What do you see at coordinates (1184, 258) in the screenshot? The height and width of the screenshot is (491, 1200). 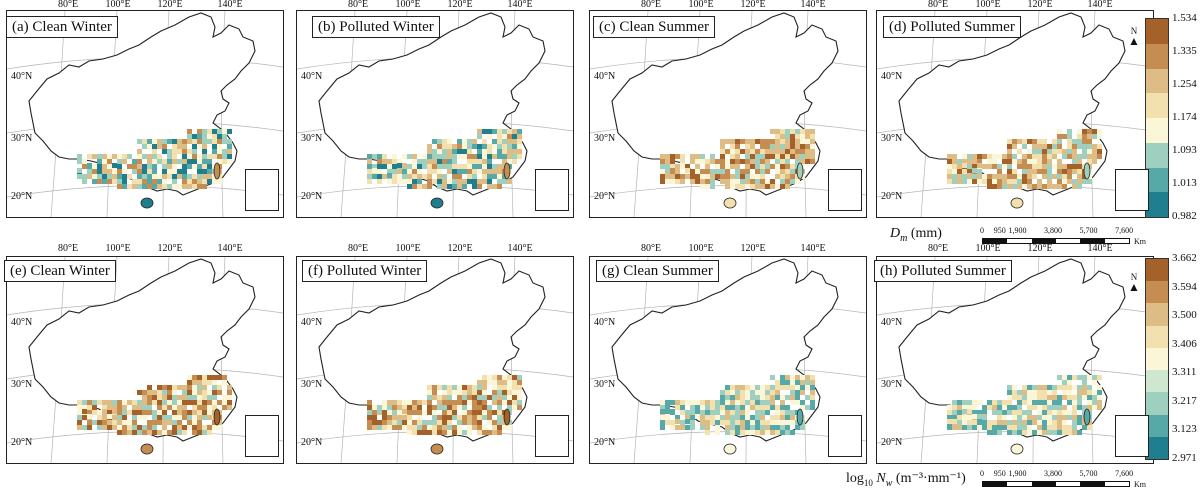 I see `colorbar-tick-label: 3.662` at bounding box center [1184, 258].